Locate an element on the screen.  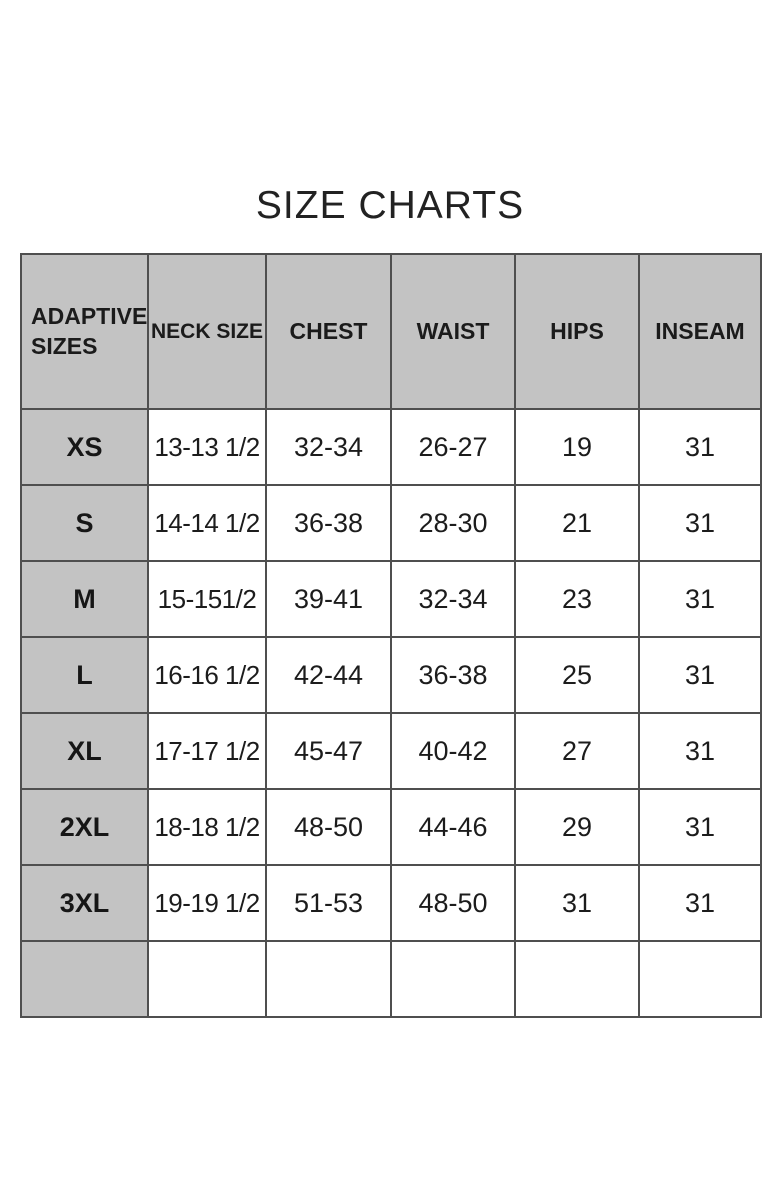
chest-cell: 51-53 is located at coordinates (328, 903).